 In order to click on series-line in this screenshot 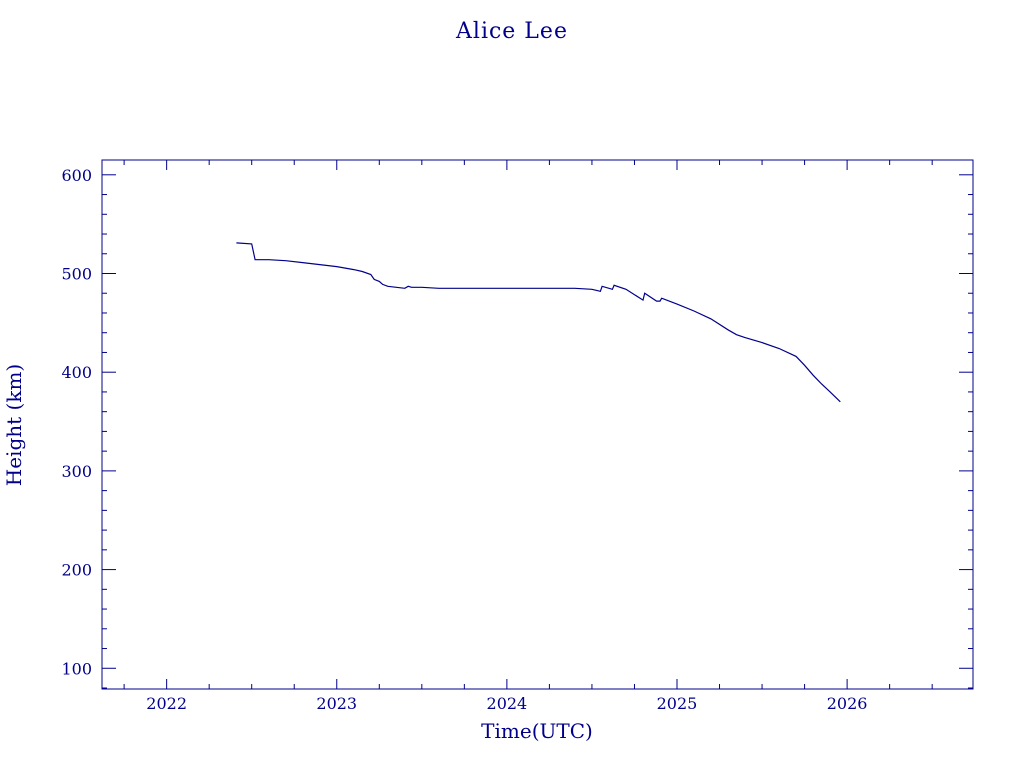, I will do `click(538, 322)`.